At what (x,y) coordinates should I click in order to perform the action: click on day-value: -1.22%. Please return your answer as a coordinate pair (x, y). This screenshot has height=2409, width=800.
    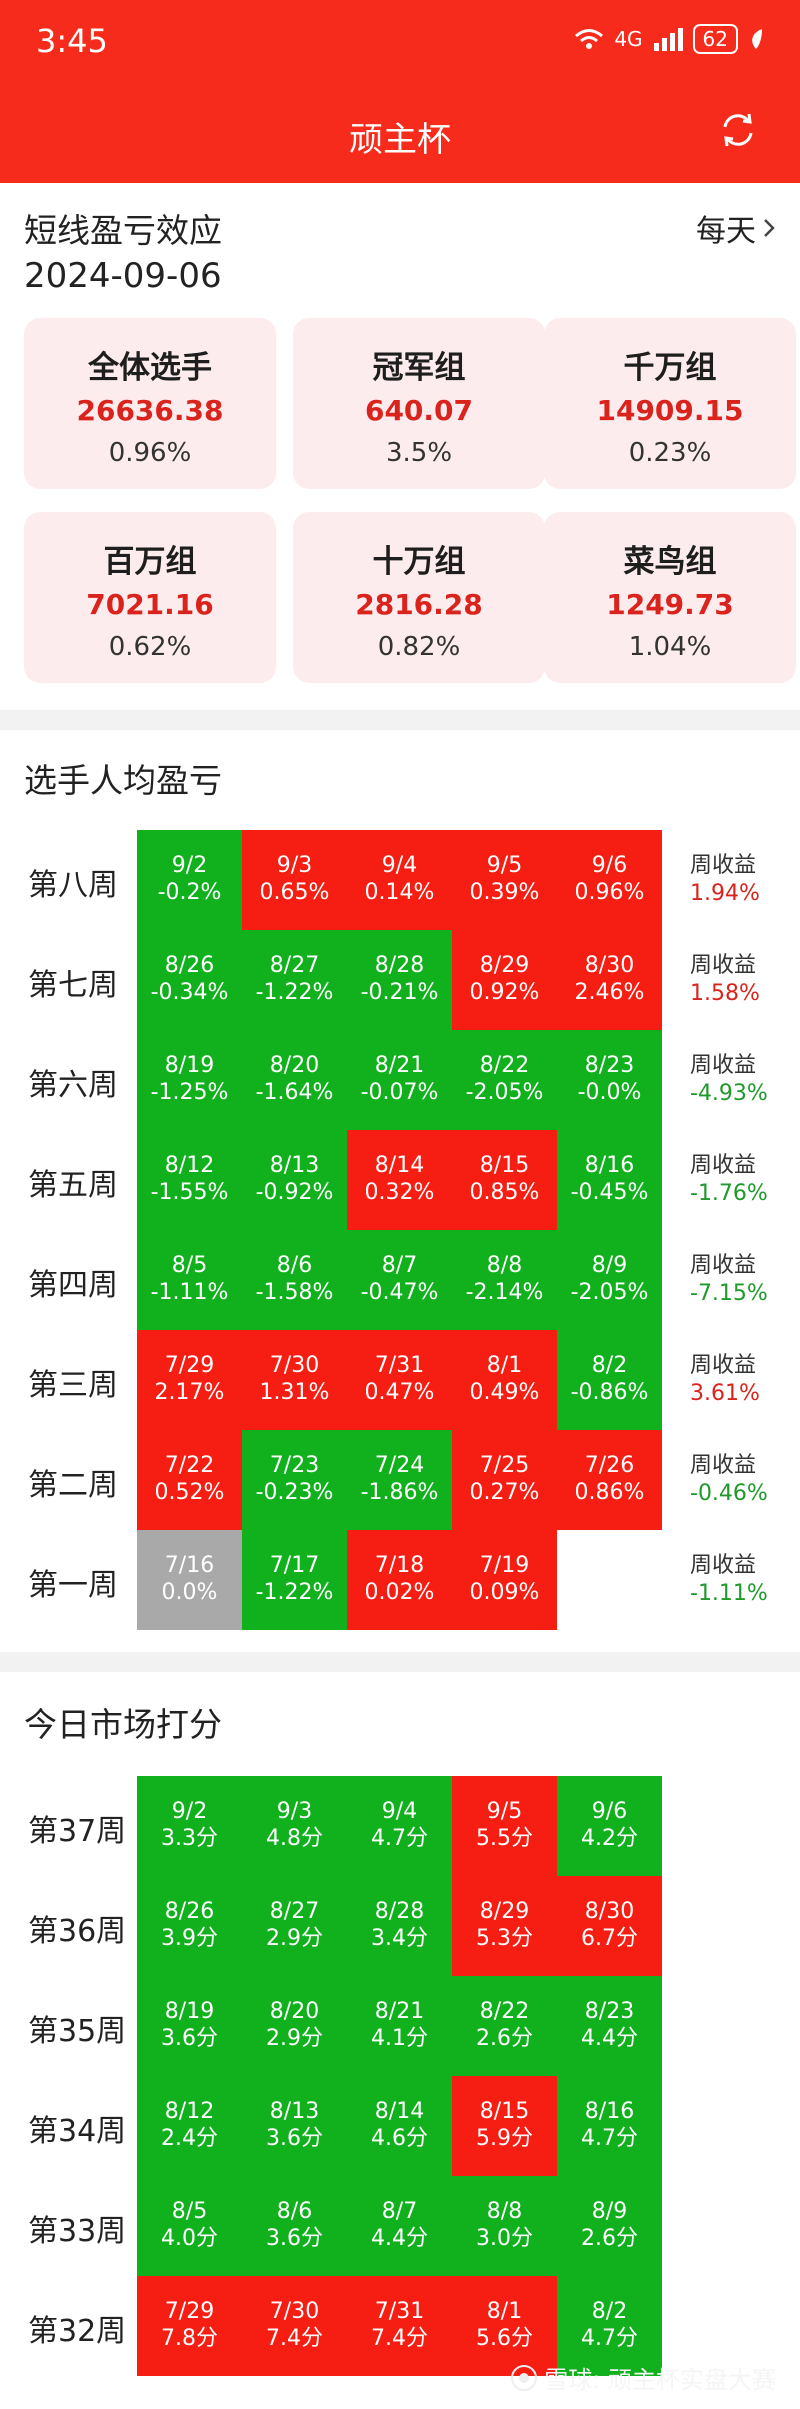
    Looking at the image, I should click on (294, 992).